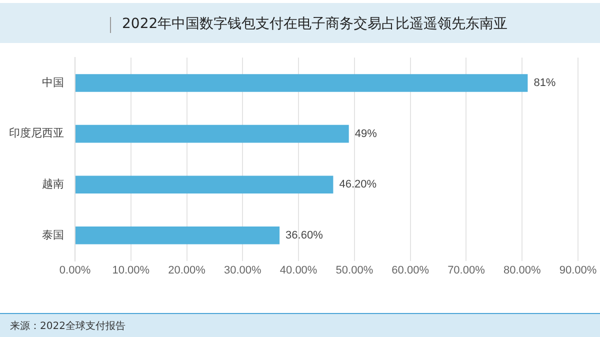 The width and height of the screenshot is (600, 337). Describe the element at coordinates (366, 134) in the screenshot. I see `data-label: 49%` at that location.